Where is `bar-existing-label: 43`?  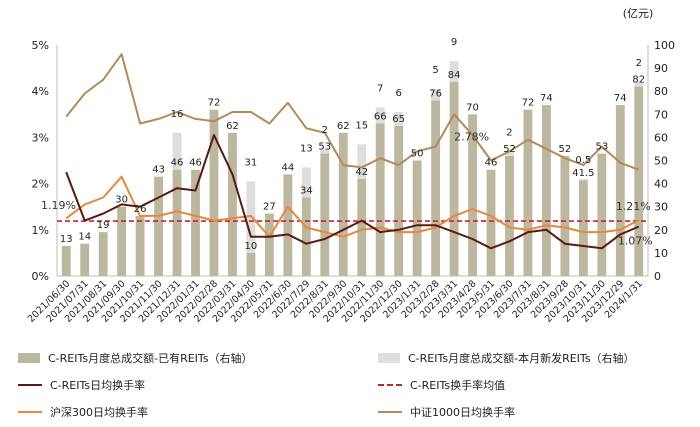
bar-existing-label: 43 is located at coordinates (158, 170).